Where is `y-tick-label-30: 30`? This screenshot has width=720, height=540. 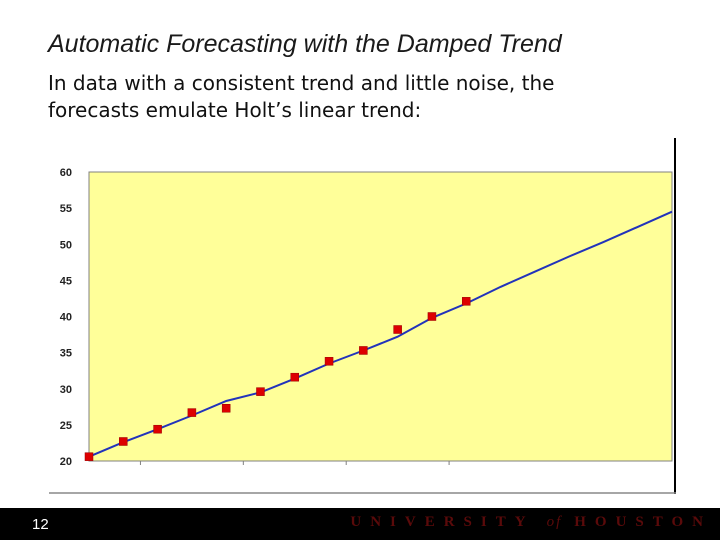
y-tick-label-30: 30 is located at coordinates (66, 390).